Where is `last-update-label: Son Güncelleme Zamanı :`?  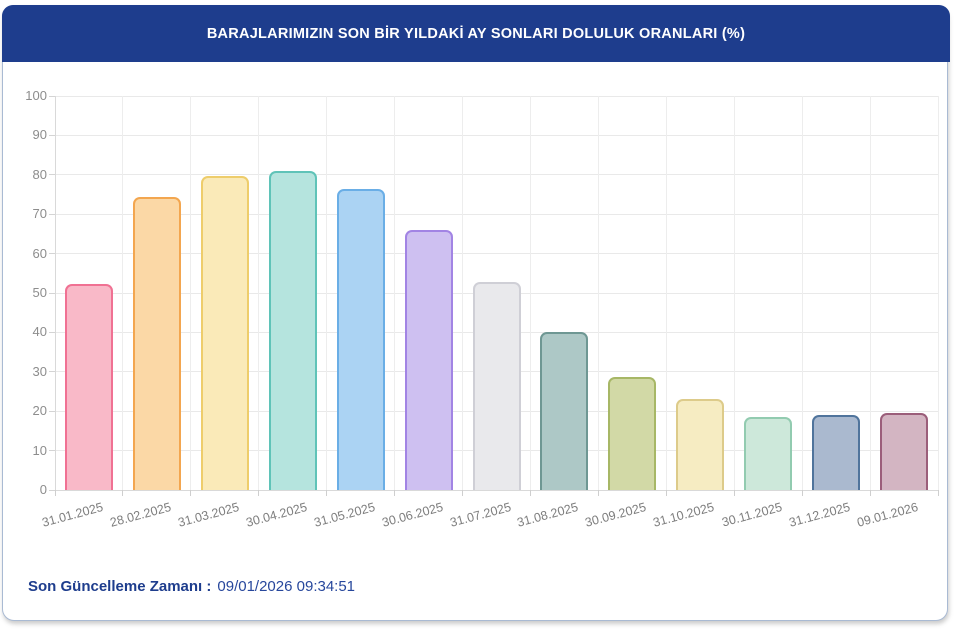
last-update-label: Son Güncelleme Zamanı : is located at coordinates (120, 586).